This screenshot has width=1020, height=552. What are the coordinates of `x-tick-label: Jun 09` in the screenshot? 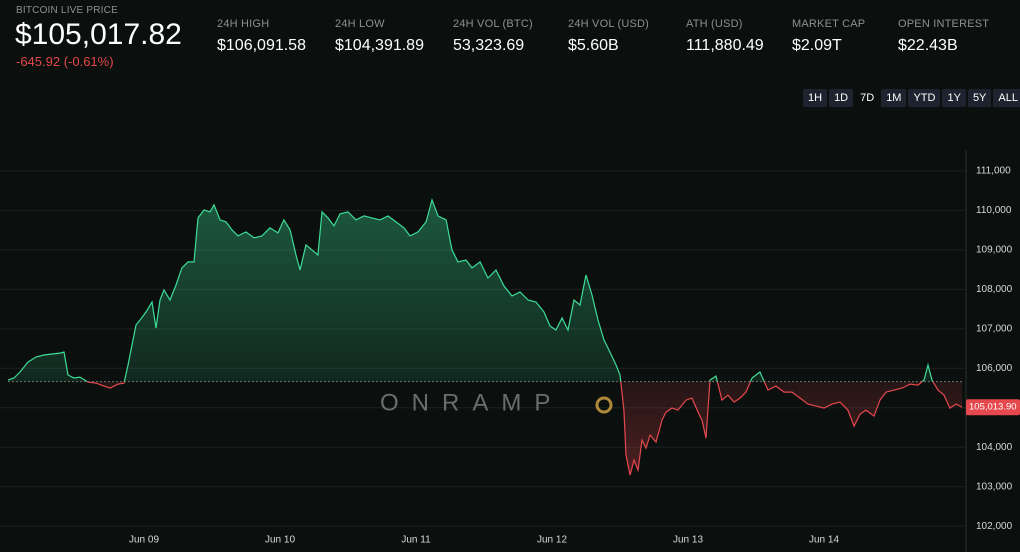 It's located at (144, 540).